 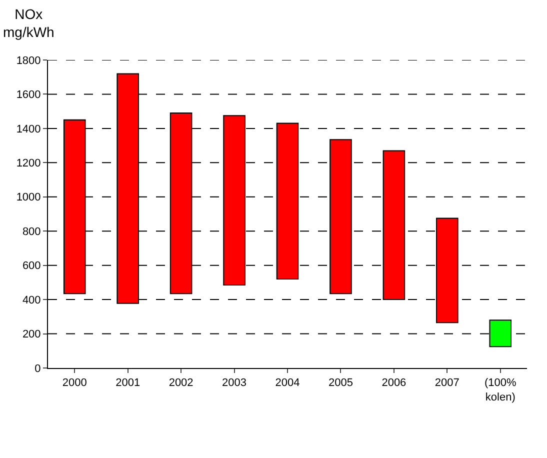 What do you see at coordinates (31, 266) in the screenshot?
I see `y-tick-label: 600` at bounding box center [31, 266].